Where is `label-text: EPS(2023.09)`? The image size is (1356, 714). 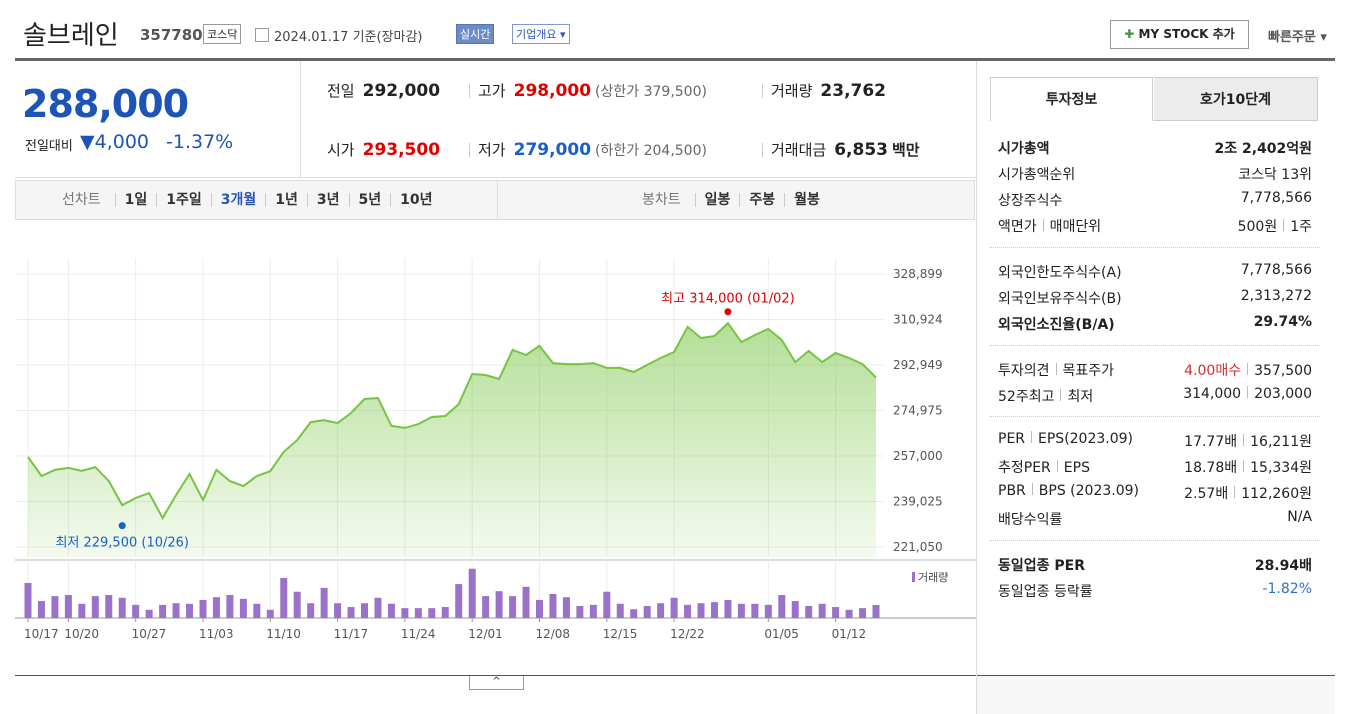
label-text: EPS(2023.09) is located at coordinates (1086, 439).